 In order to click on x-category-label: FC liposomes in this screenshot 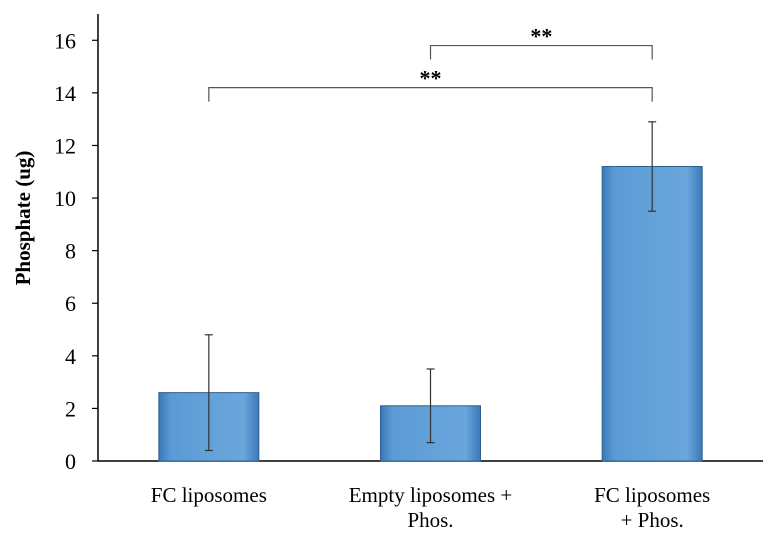, I will do `click(209, 495)`.